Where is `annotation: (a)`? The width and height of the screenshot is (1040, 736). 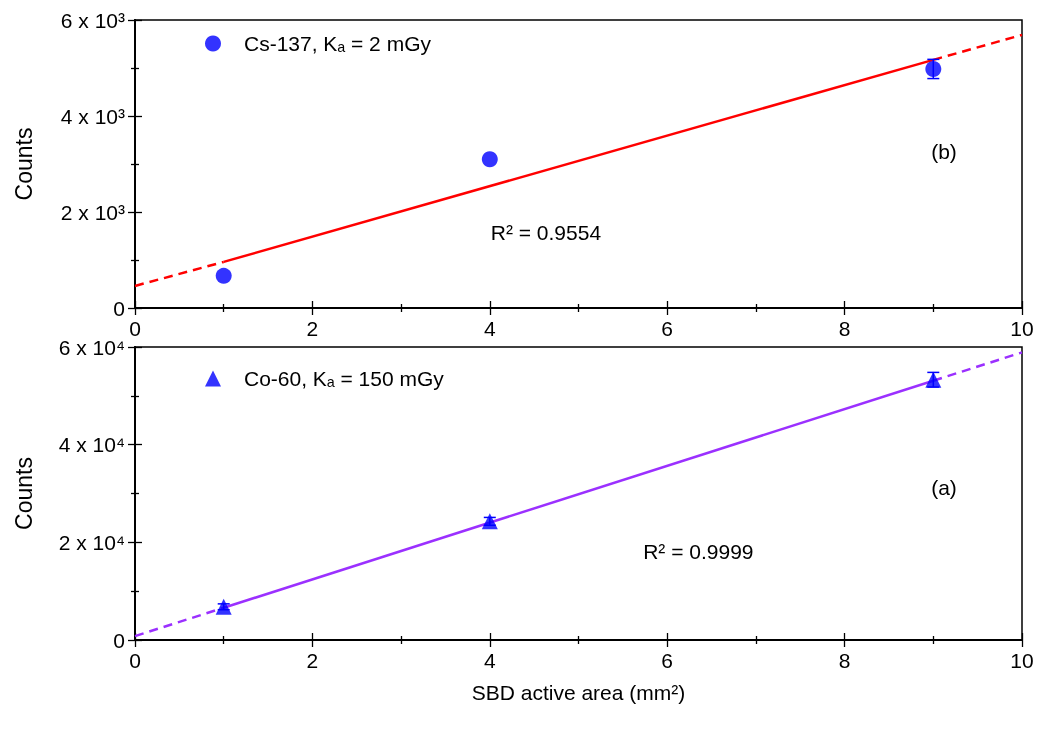
annotation: (a) is located at coordinates (944, 487).